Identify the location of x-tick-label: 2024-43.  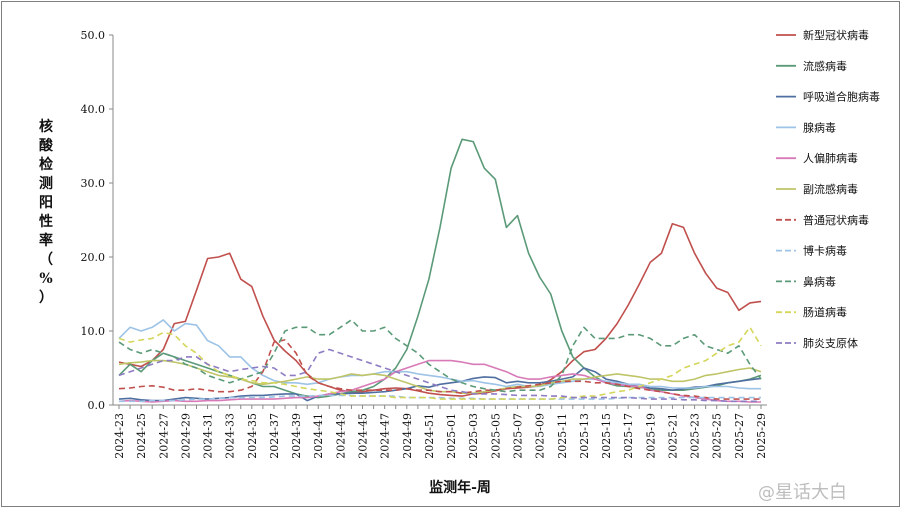
(340, 436).